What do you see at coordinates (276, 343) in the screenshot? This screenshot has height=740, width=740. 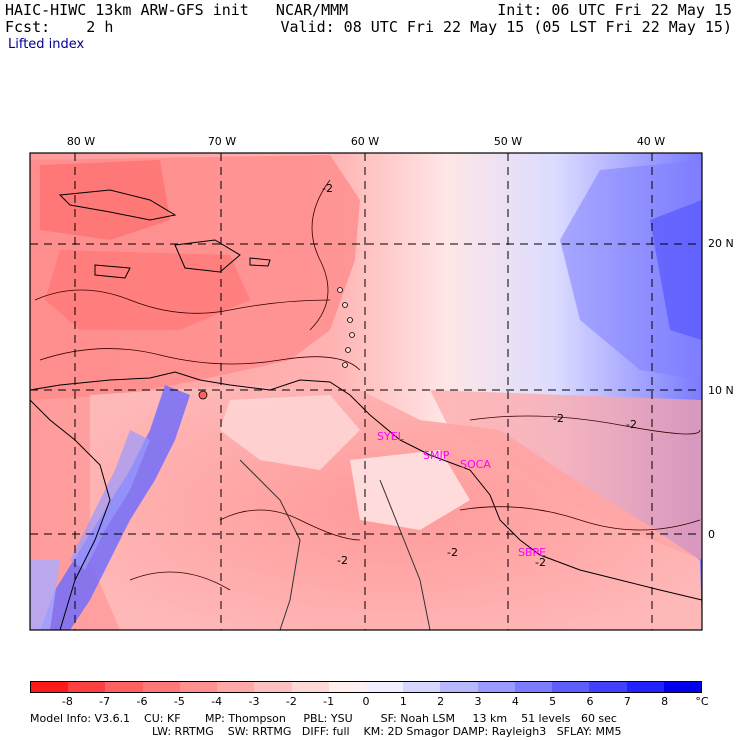 I see `lesser-antilles` at bounding box center [276, 343].